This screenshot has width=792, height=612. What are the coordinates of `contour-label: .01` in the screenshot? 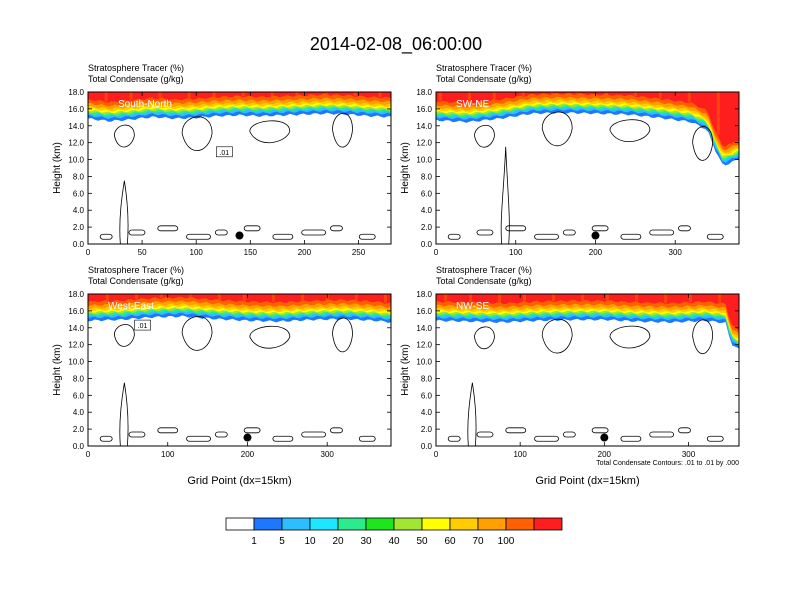 It's located at (143, 326).